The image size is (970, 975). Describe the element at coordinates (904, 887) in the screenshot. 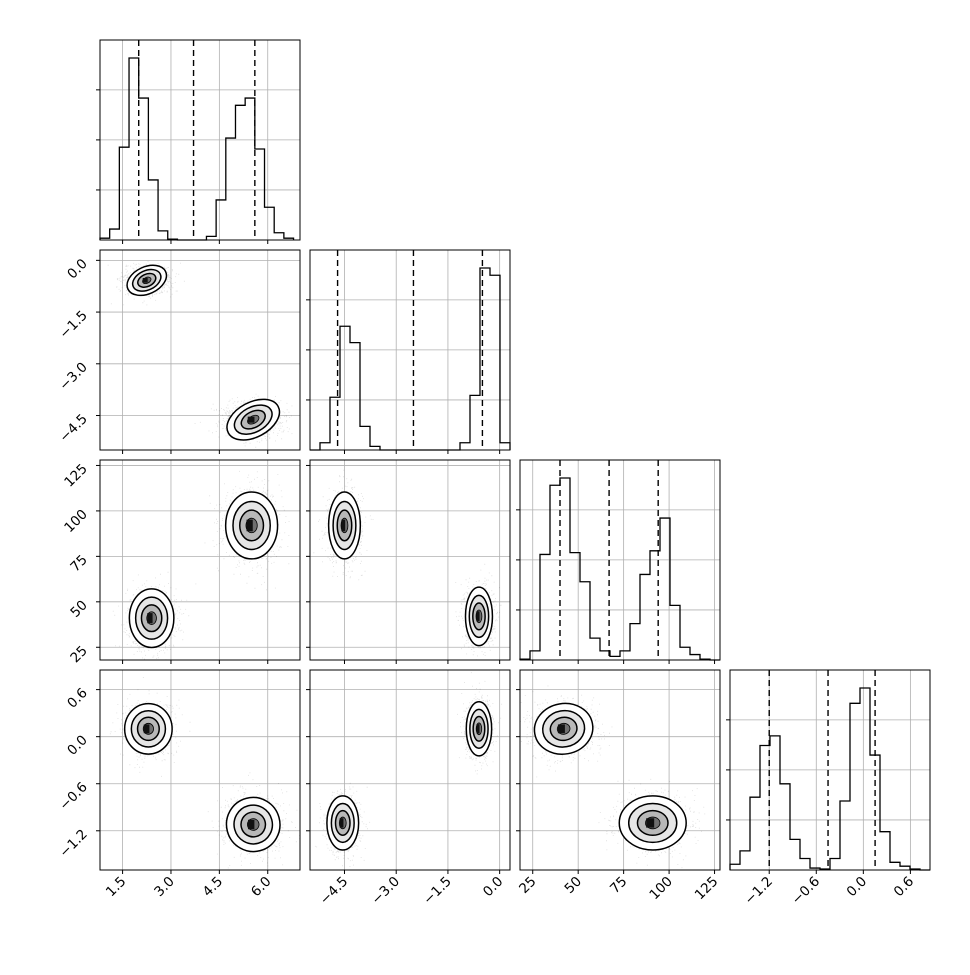

I see `x-tick-label-3: 0.6` at that location.